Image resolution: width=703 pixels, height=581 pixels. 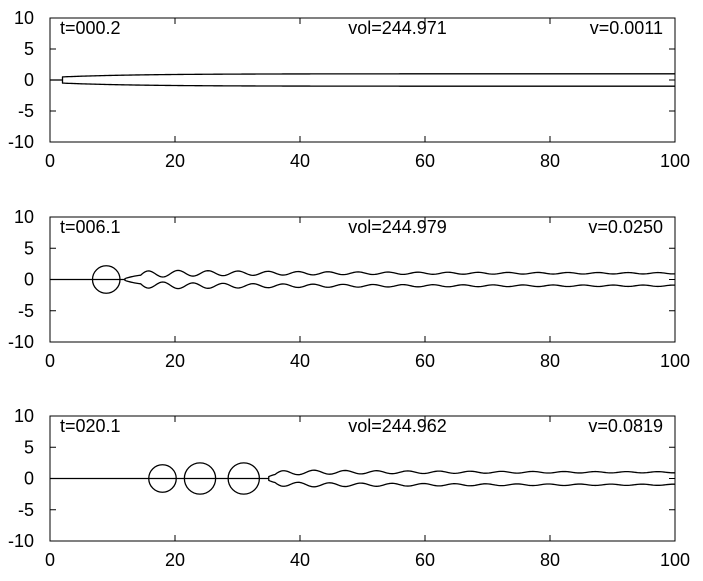 What do you see at coordinates (625, 227) in the screenshot?
I see `velocity-label: v=0.0250` at bounding box center [625, 227].